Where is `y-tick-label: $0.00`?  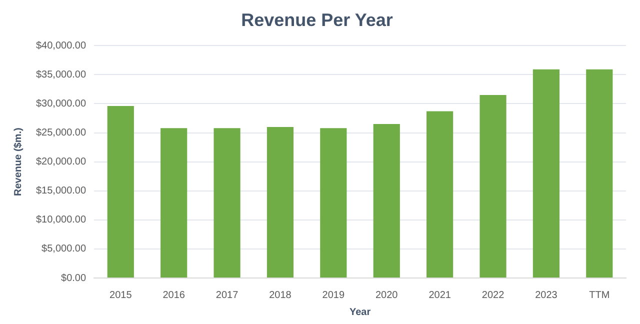
y-tick-label: $0.00 is located at coordinates (73, 278).